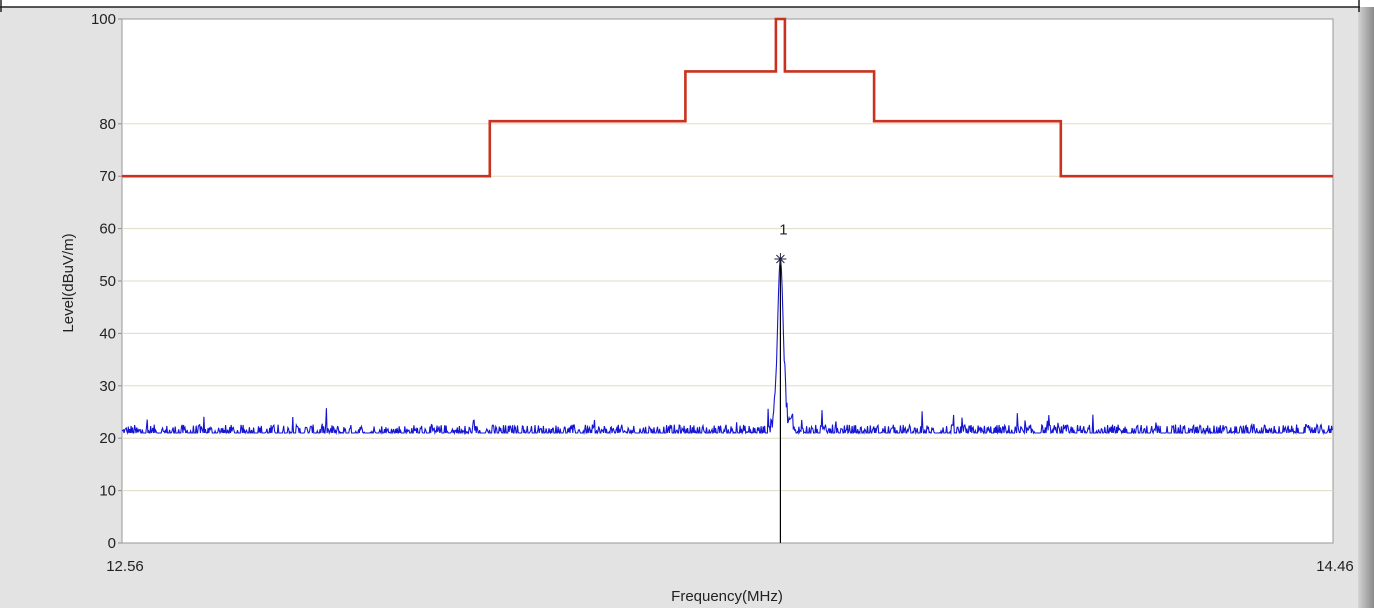  What do you see at coordinates (783, 230) in the screenshot?
I see `marker-label-1: 1` at bounding box center [783, 230].